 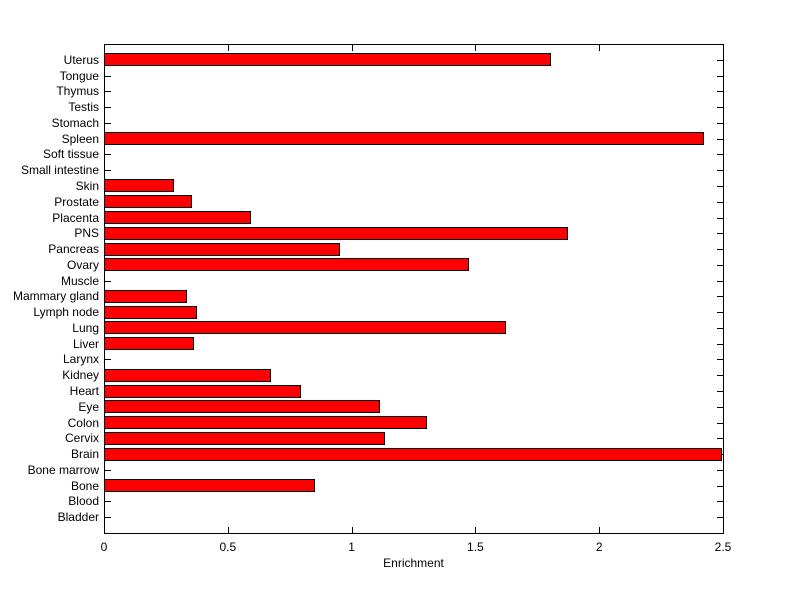 What do you see at coordinates (305, 327) in the screenshot?
I see `bar-lung` at bounding box center [305, 327].